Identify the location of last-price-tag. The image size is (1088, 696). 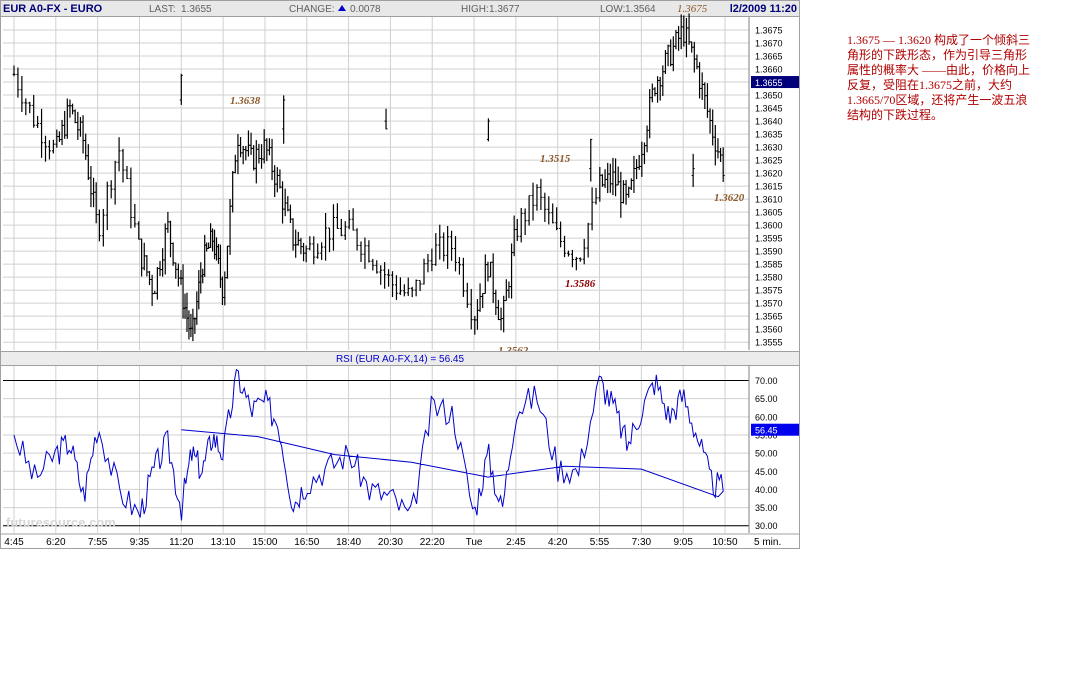
(775, 82).